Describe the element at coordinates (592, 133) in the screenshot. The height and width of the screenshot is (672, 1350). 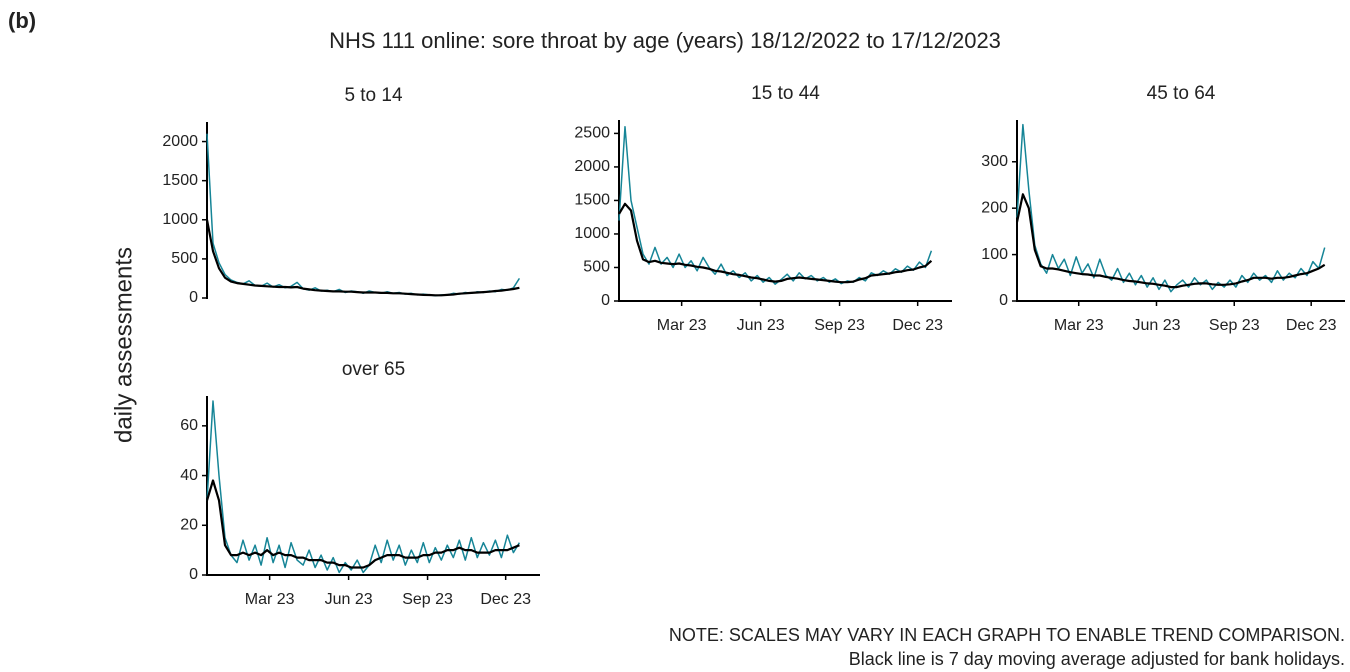
I see `y-tick-label: 2500` at that location.